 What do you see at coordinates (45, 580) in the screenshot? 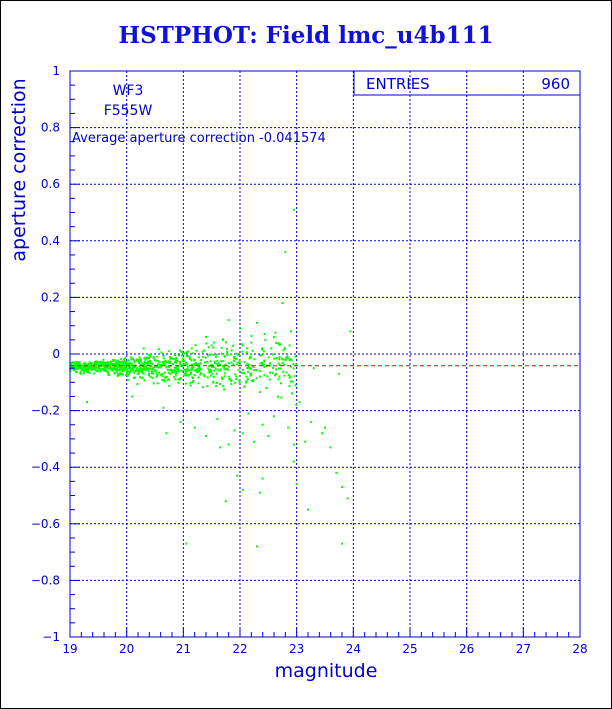
I see `y-tick-label: −0.8` at bounding box center [45, 580].